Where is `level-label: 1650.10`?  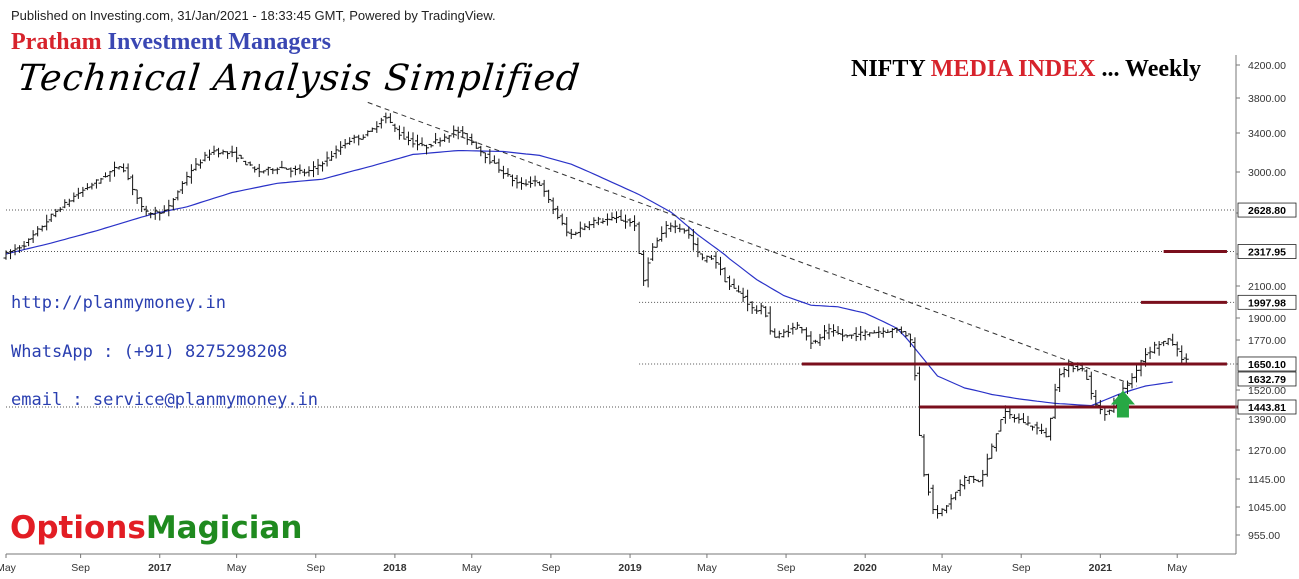 level-label: 1650.10 is located at coordinates (1267, 364).